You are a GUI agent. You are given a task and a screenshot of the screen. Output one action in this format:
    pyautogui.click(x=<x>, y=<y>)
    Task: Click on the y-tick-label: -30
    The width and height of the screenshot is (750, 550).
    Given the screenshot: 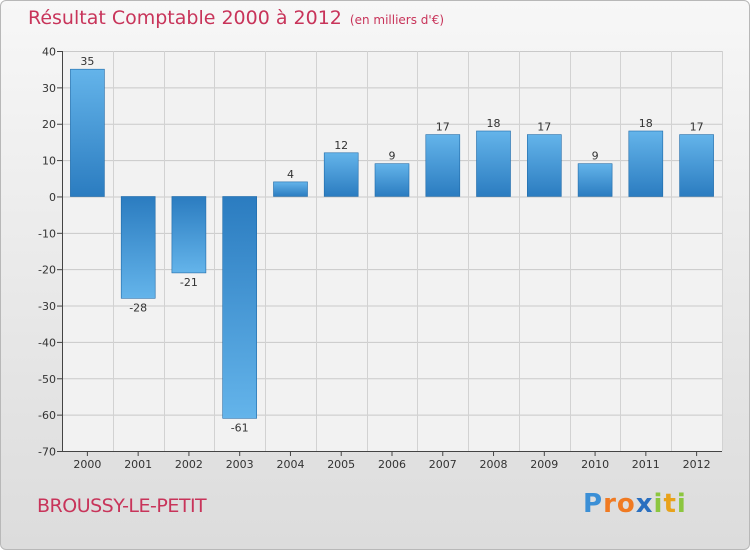 What is the action you would take?
    pyautogui.click(x=47, y=306)
    